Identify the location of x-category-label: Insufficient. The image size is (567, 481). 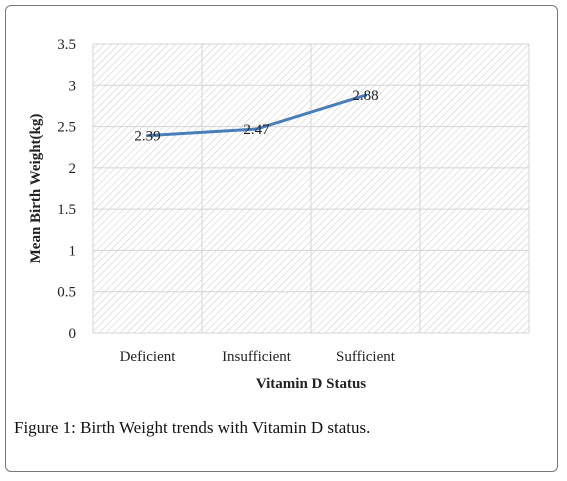
(257, 357).